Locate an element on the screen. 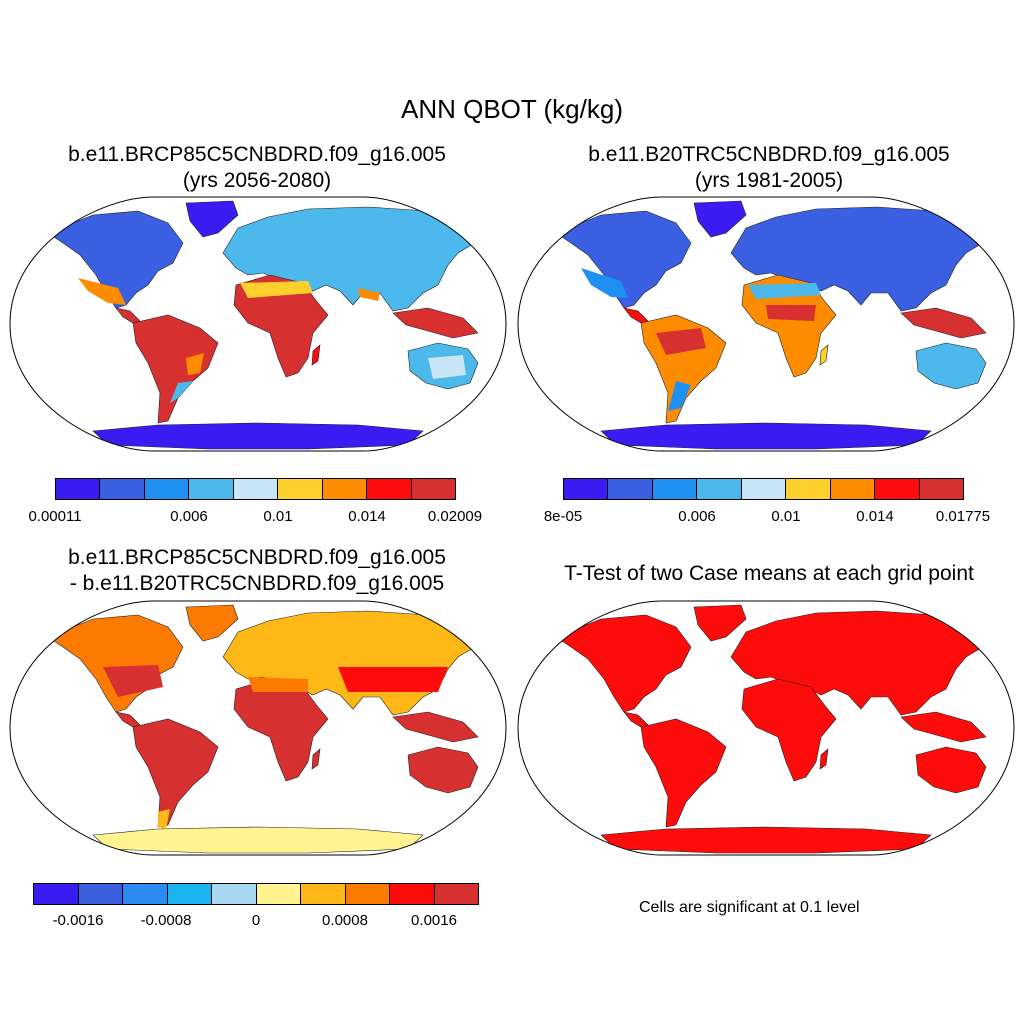  colorbar-tick-label: 0.0016 is located at coordinates (434, 920).